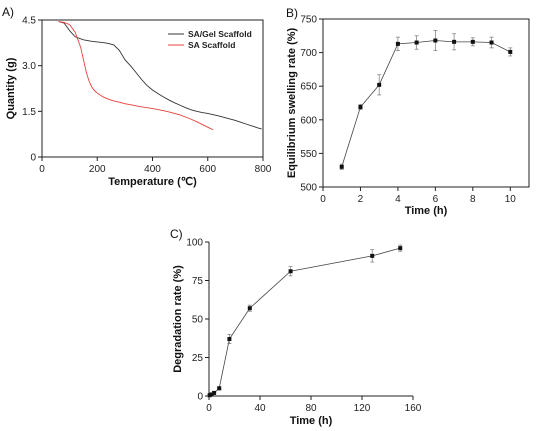  Describe the element at coordinates (398, 199) in the screenshot. I see `x-tick-label-b: 4` at that location.